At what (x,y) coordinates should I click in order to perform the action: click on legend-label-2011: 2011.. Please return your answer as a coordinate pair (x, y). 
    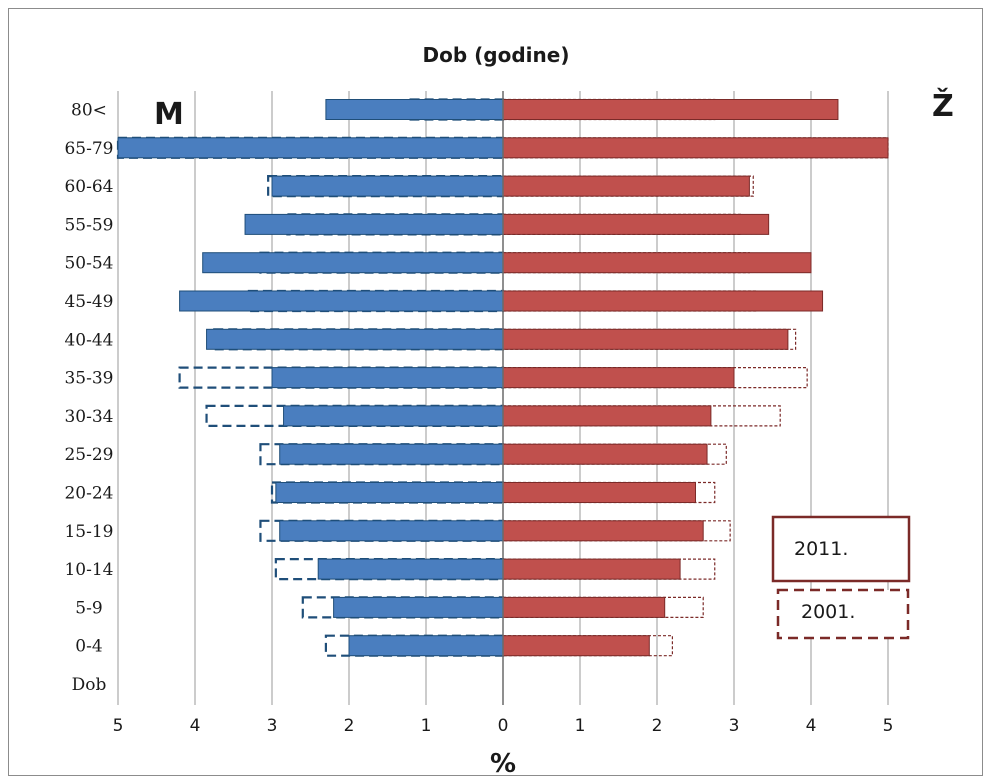
    Looking at the image, I should click on (821, 549).